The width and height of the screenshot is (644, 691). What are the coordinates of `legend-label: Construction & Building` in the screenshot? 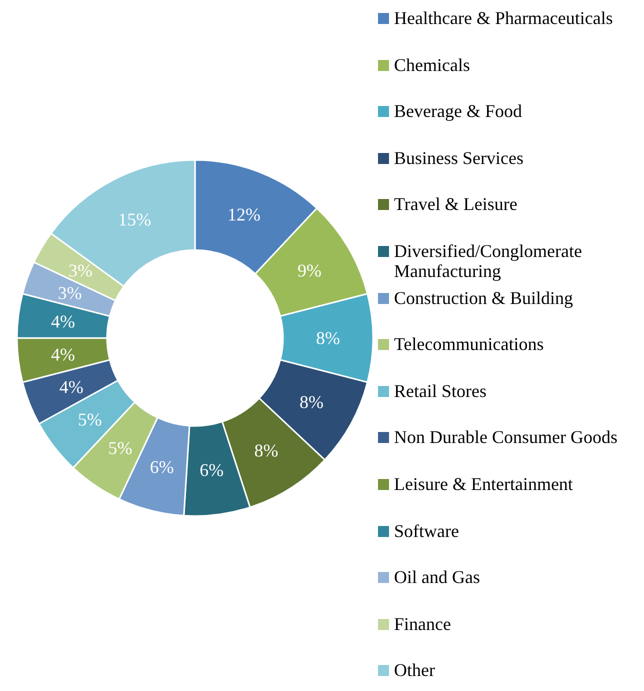 It's located at (484, 298).